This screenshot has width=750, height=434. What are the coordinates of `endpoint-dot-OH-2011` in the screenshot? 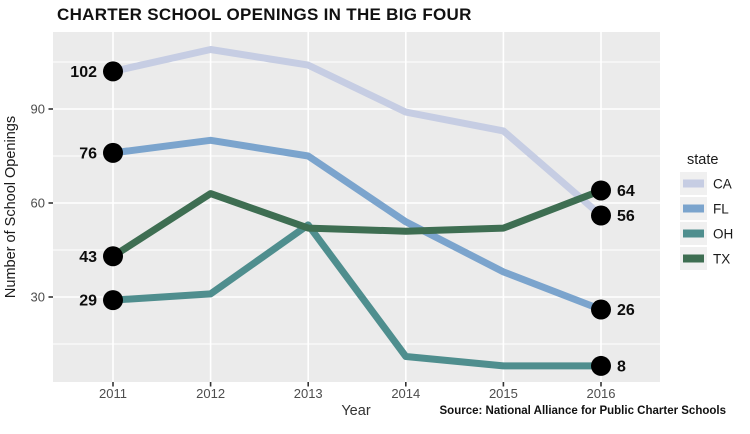 It's located at (113, 300).